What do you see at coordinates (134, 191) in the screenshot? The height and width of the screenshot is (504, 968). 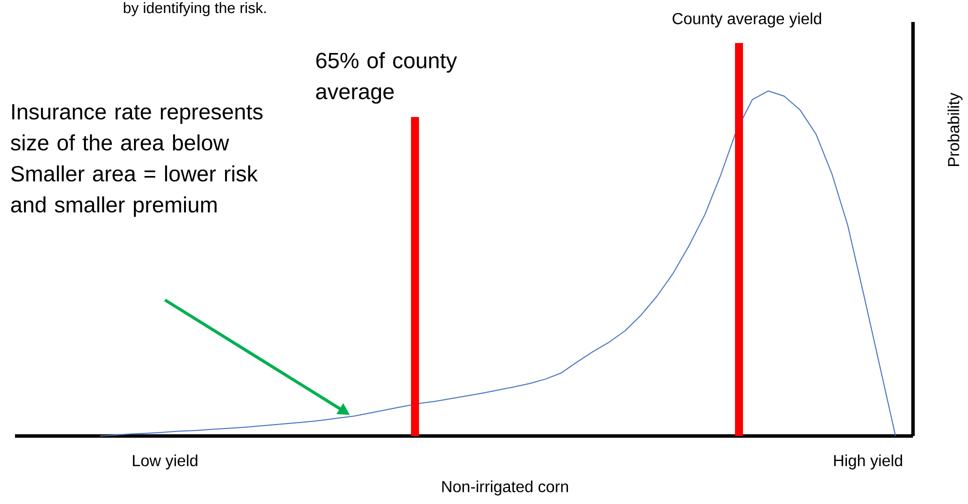 I see `annotation: Smaller area = lower risk and smaller premium` at bounding box center [134, 191].